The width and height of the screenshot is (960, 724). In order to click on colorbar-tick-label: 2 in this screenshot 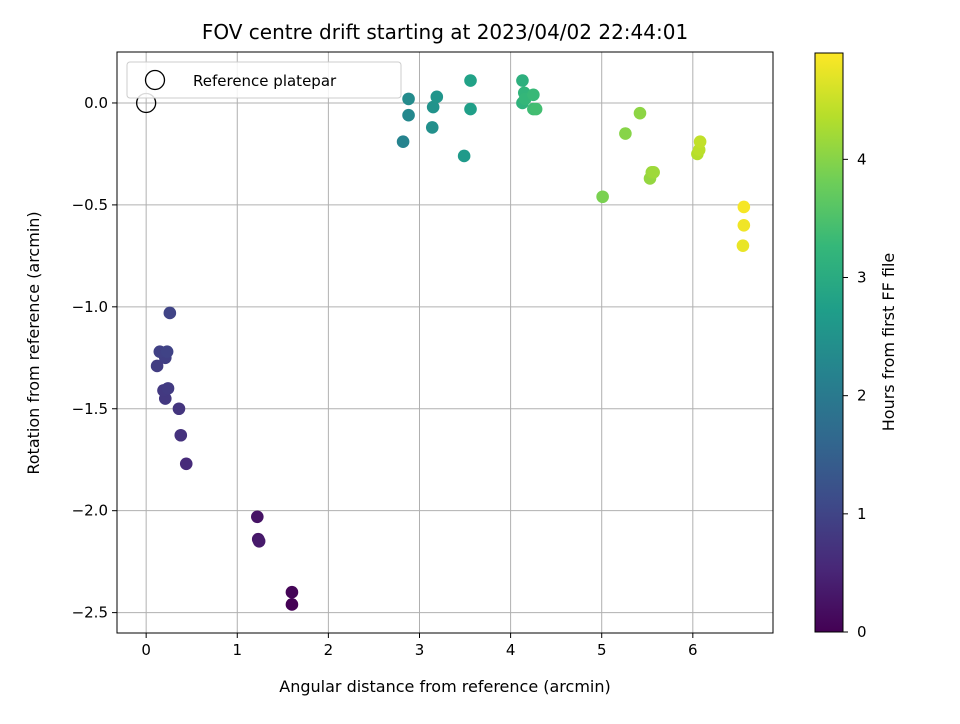, I will do `click(862, 396)`.